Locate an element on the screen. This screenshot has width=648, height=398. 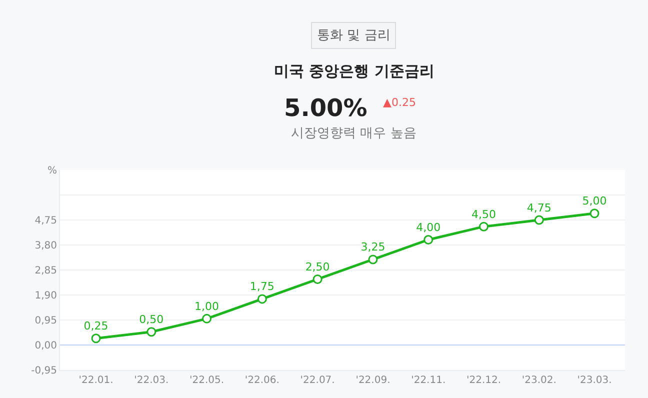
data-label: 0,50 is located at coordinates (151, 319).